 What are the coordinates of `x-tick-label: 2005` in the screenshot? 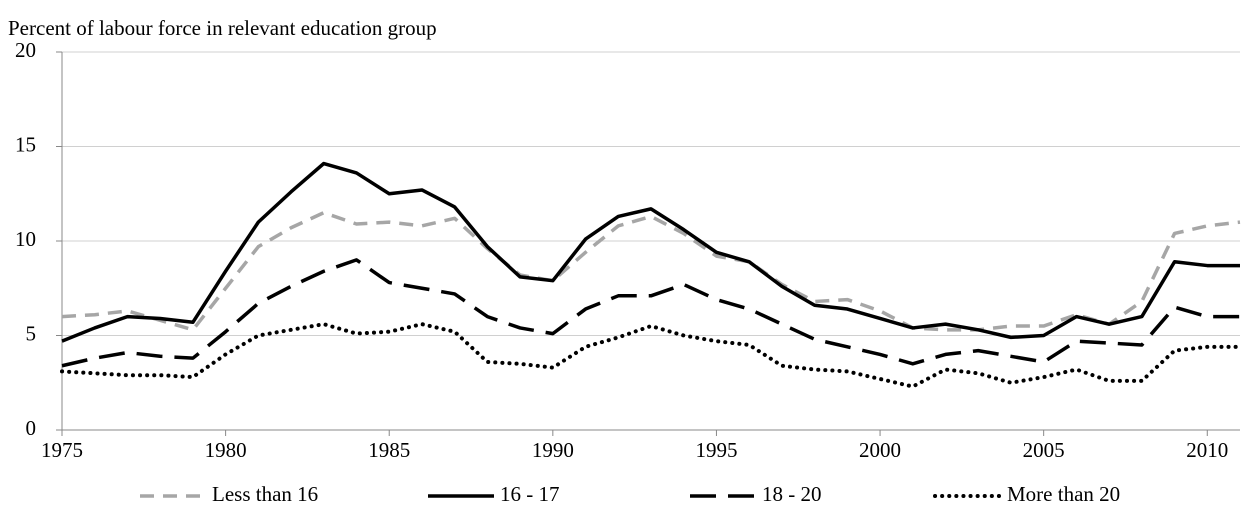 It's located at (1044, 450).